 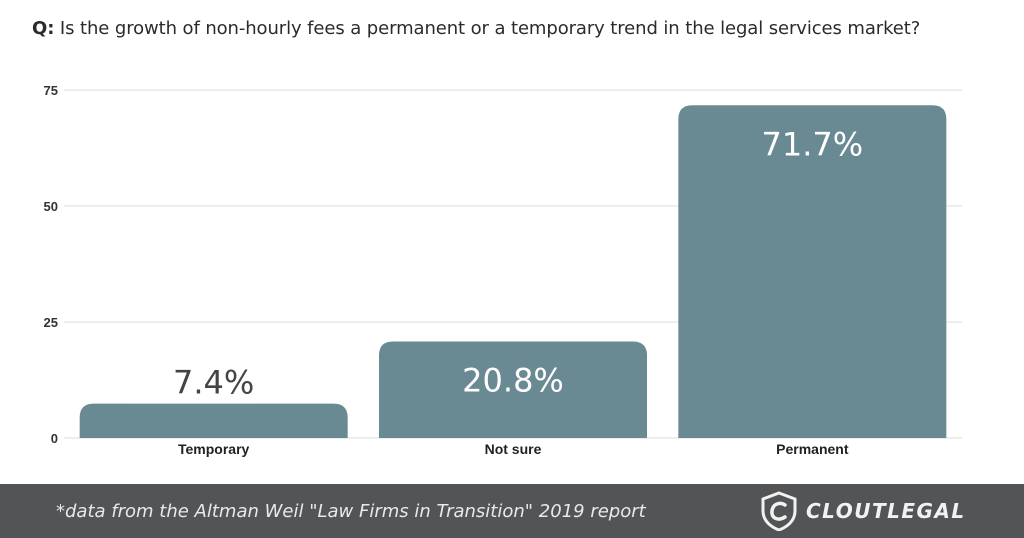 What do you see at coordinates (51, 322) in the screenshot?
I see `y-tick-label: 25` at bounding box center [51, 322].